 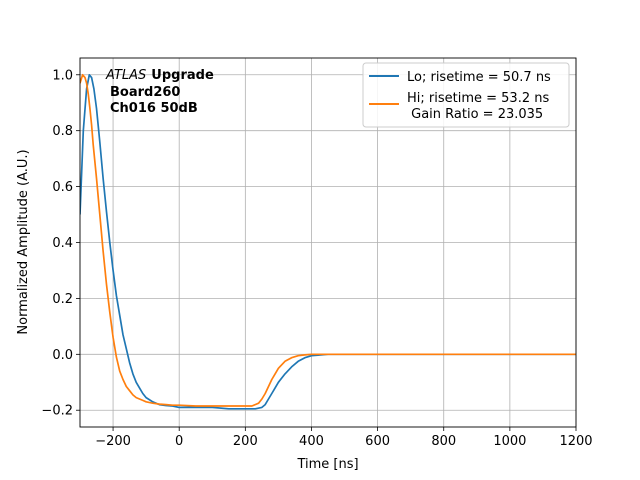 What do you see at coordinates (62, 131) in the screenshot?
I see `y-tick-label: 0.8` at bounding box center [62, 131].